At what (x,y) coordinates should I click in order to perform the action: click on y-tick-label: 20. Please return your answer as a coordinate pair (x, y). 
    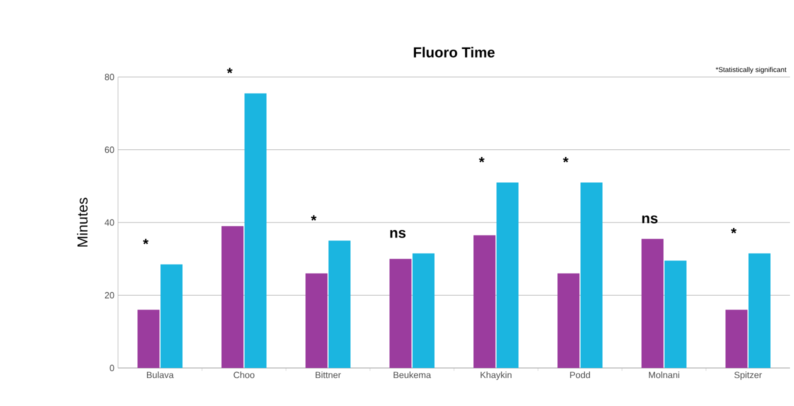
    Looking at the image, I should click on (109, 295).